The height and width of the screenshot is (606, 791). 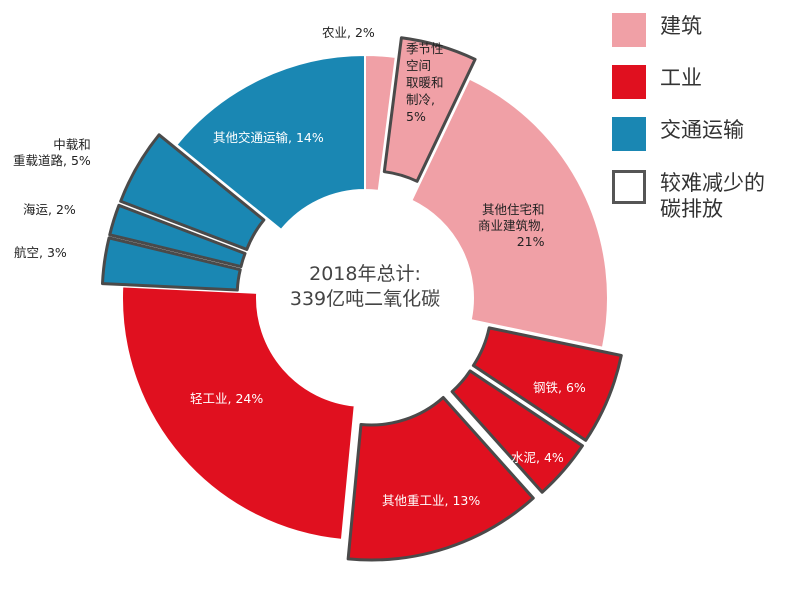 I want to click on label-agriculture: 农业, 2%, so click(x=348, y=32).